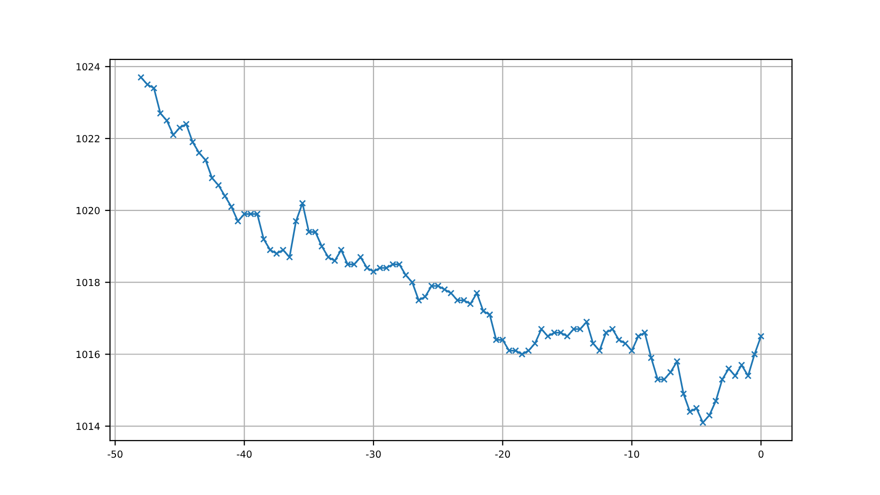  Describe the element at coordinates (761, 454) in the screenshot. I see `x-tick-label: 0` at that location.